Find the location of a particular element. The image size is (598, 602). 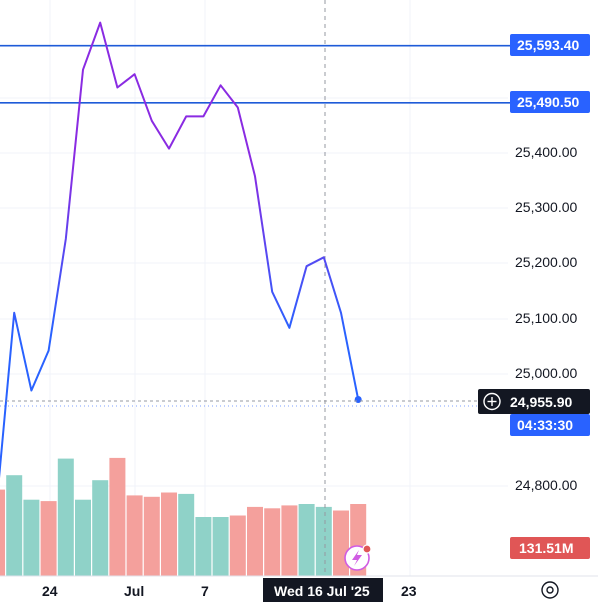

x-tick: 24 is located at coordinates (50, 591).